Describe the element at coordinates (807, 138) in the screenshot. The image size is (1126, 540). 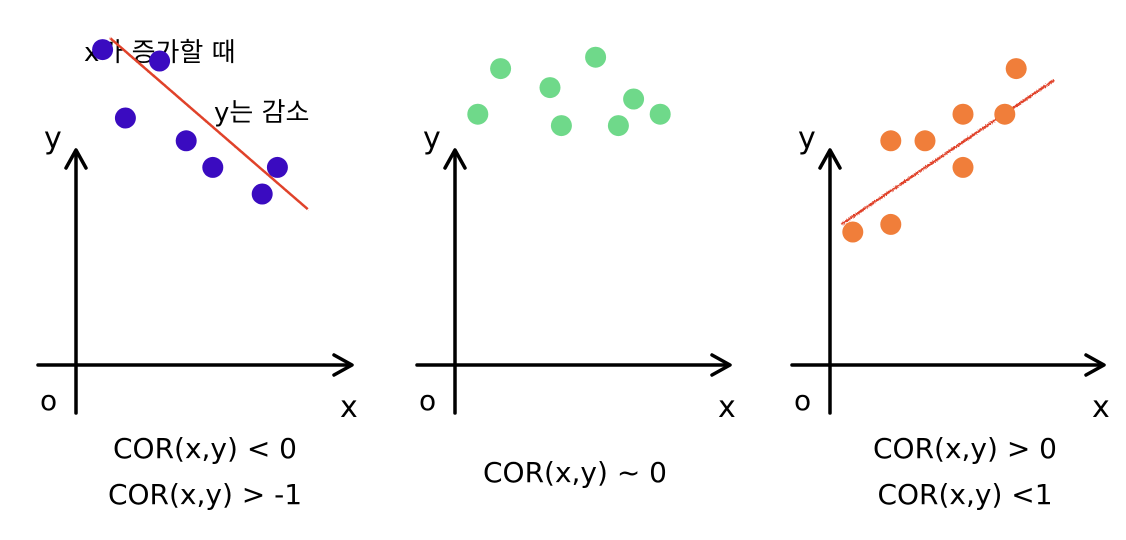
I see `positive-y-axis-label: y` at that location.